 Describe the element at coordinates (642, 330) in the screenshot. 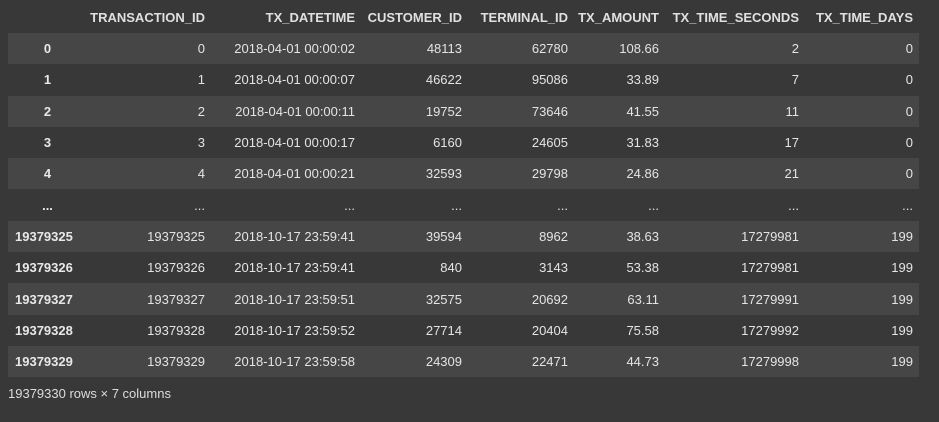

I see `table-cell: 75.58` at that location.